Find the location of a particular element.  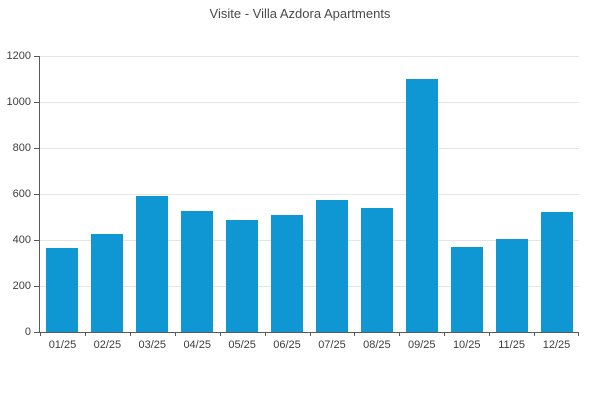

x-axis-tick-label: 07/25 is located at coordinates (332, 345).